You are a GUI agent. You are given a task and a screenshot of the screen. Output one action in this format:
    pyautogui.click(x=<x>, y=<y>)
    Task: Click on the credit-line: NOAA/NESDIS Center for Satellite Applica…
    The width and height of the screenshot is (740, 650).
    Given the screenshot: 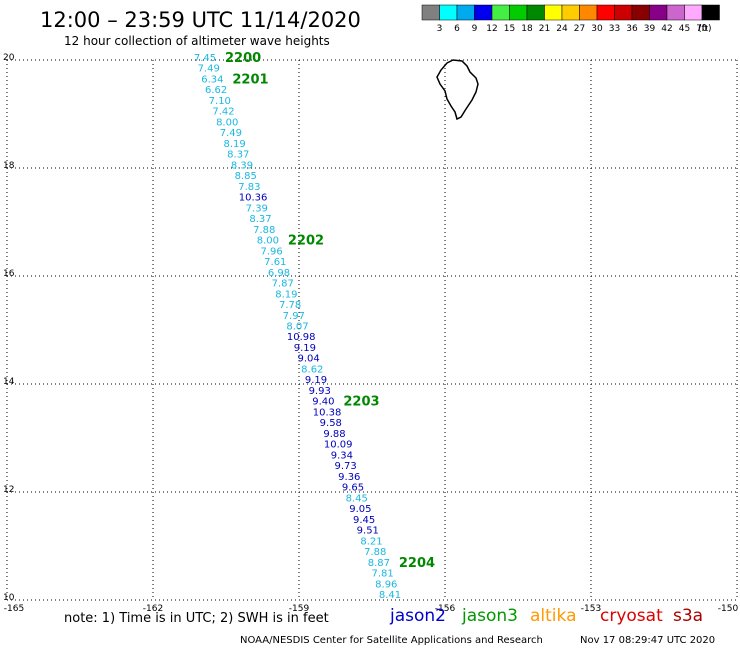 What is the action you would take?
    pyautogui.click(x=391, y=640)
    